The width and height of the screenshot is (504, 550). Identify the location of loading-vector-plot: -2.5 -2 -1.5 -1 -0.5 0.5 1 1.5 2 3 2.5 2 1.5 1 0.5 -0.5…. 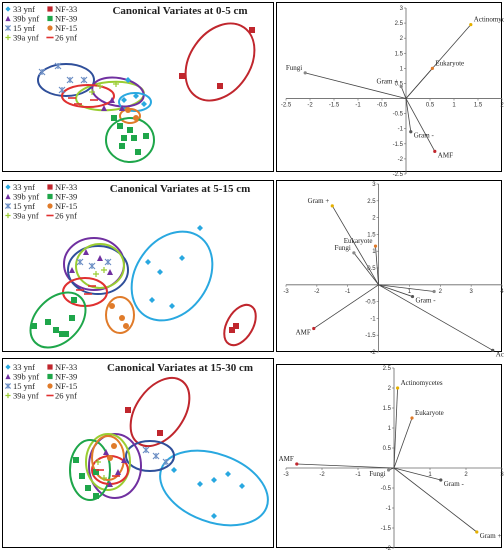
(392, 92).